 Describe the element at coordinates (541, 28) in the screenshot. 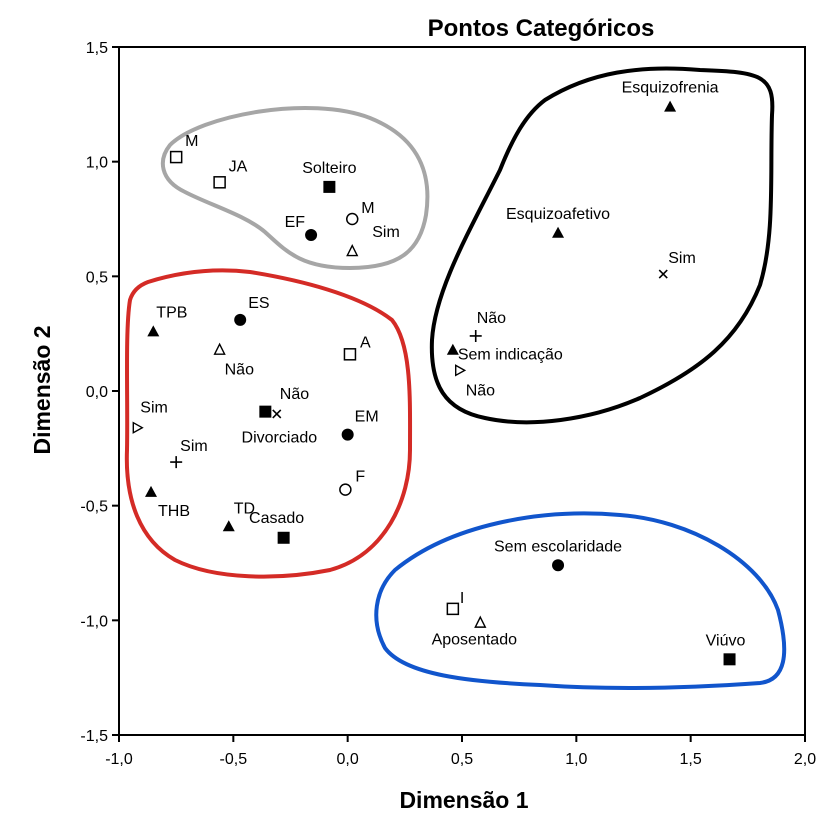

I see `chart-title: Pontos Categóricos` at that location.